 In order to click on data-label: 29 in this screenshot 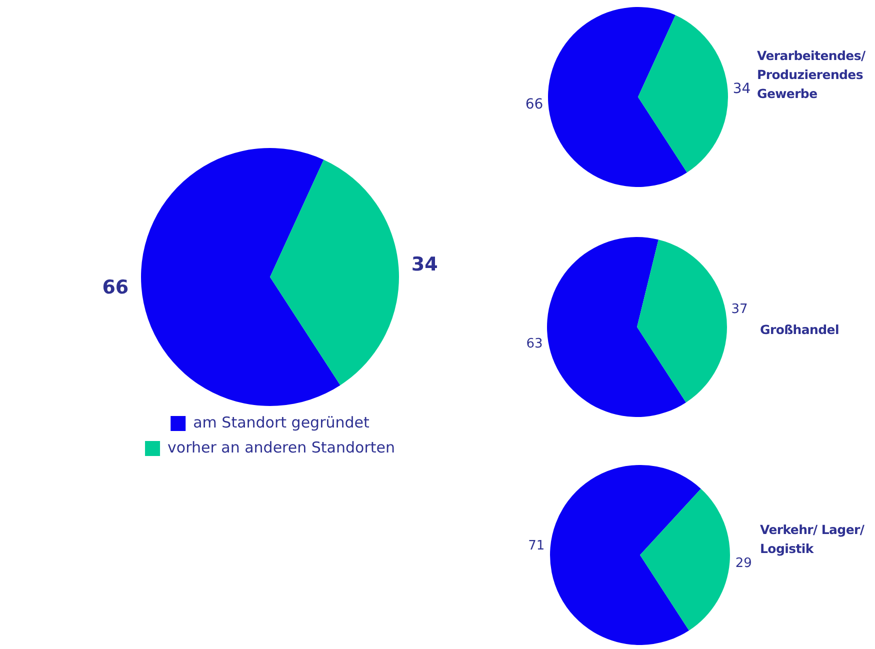, I will do `click(743, 564)`.